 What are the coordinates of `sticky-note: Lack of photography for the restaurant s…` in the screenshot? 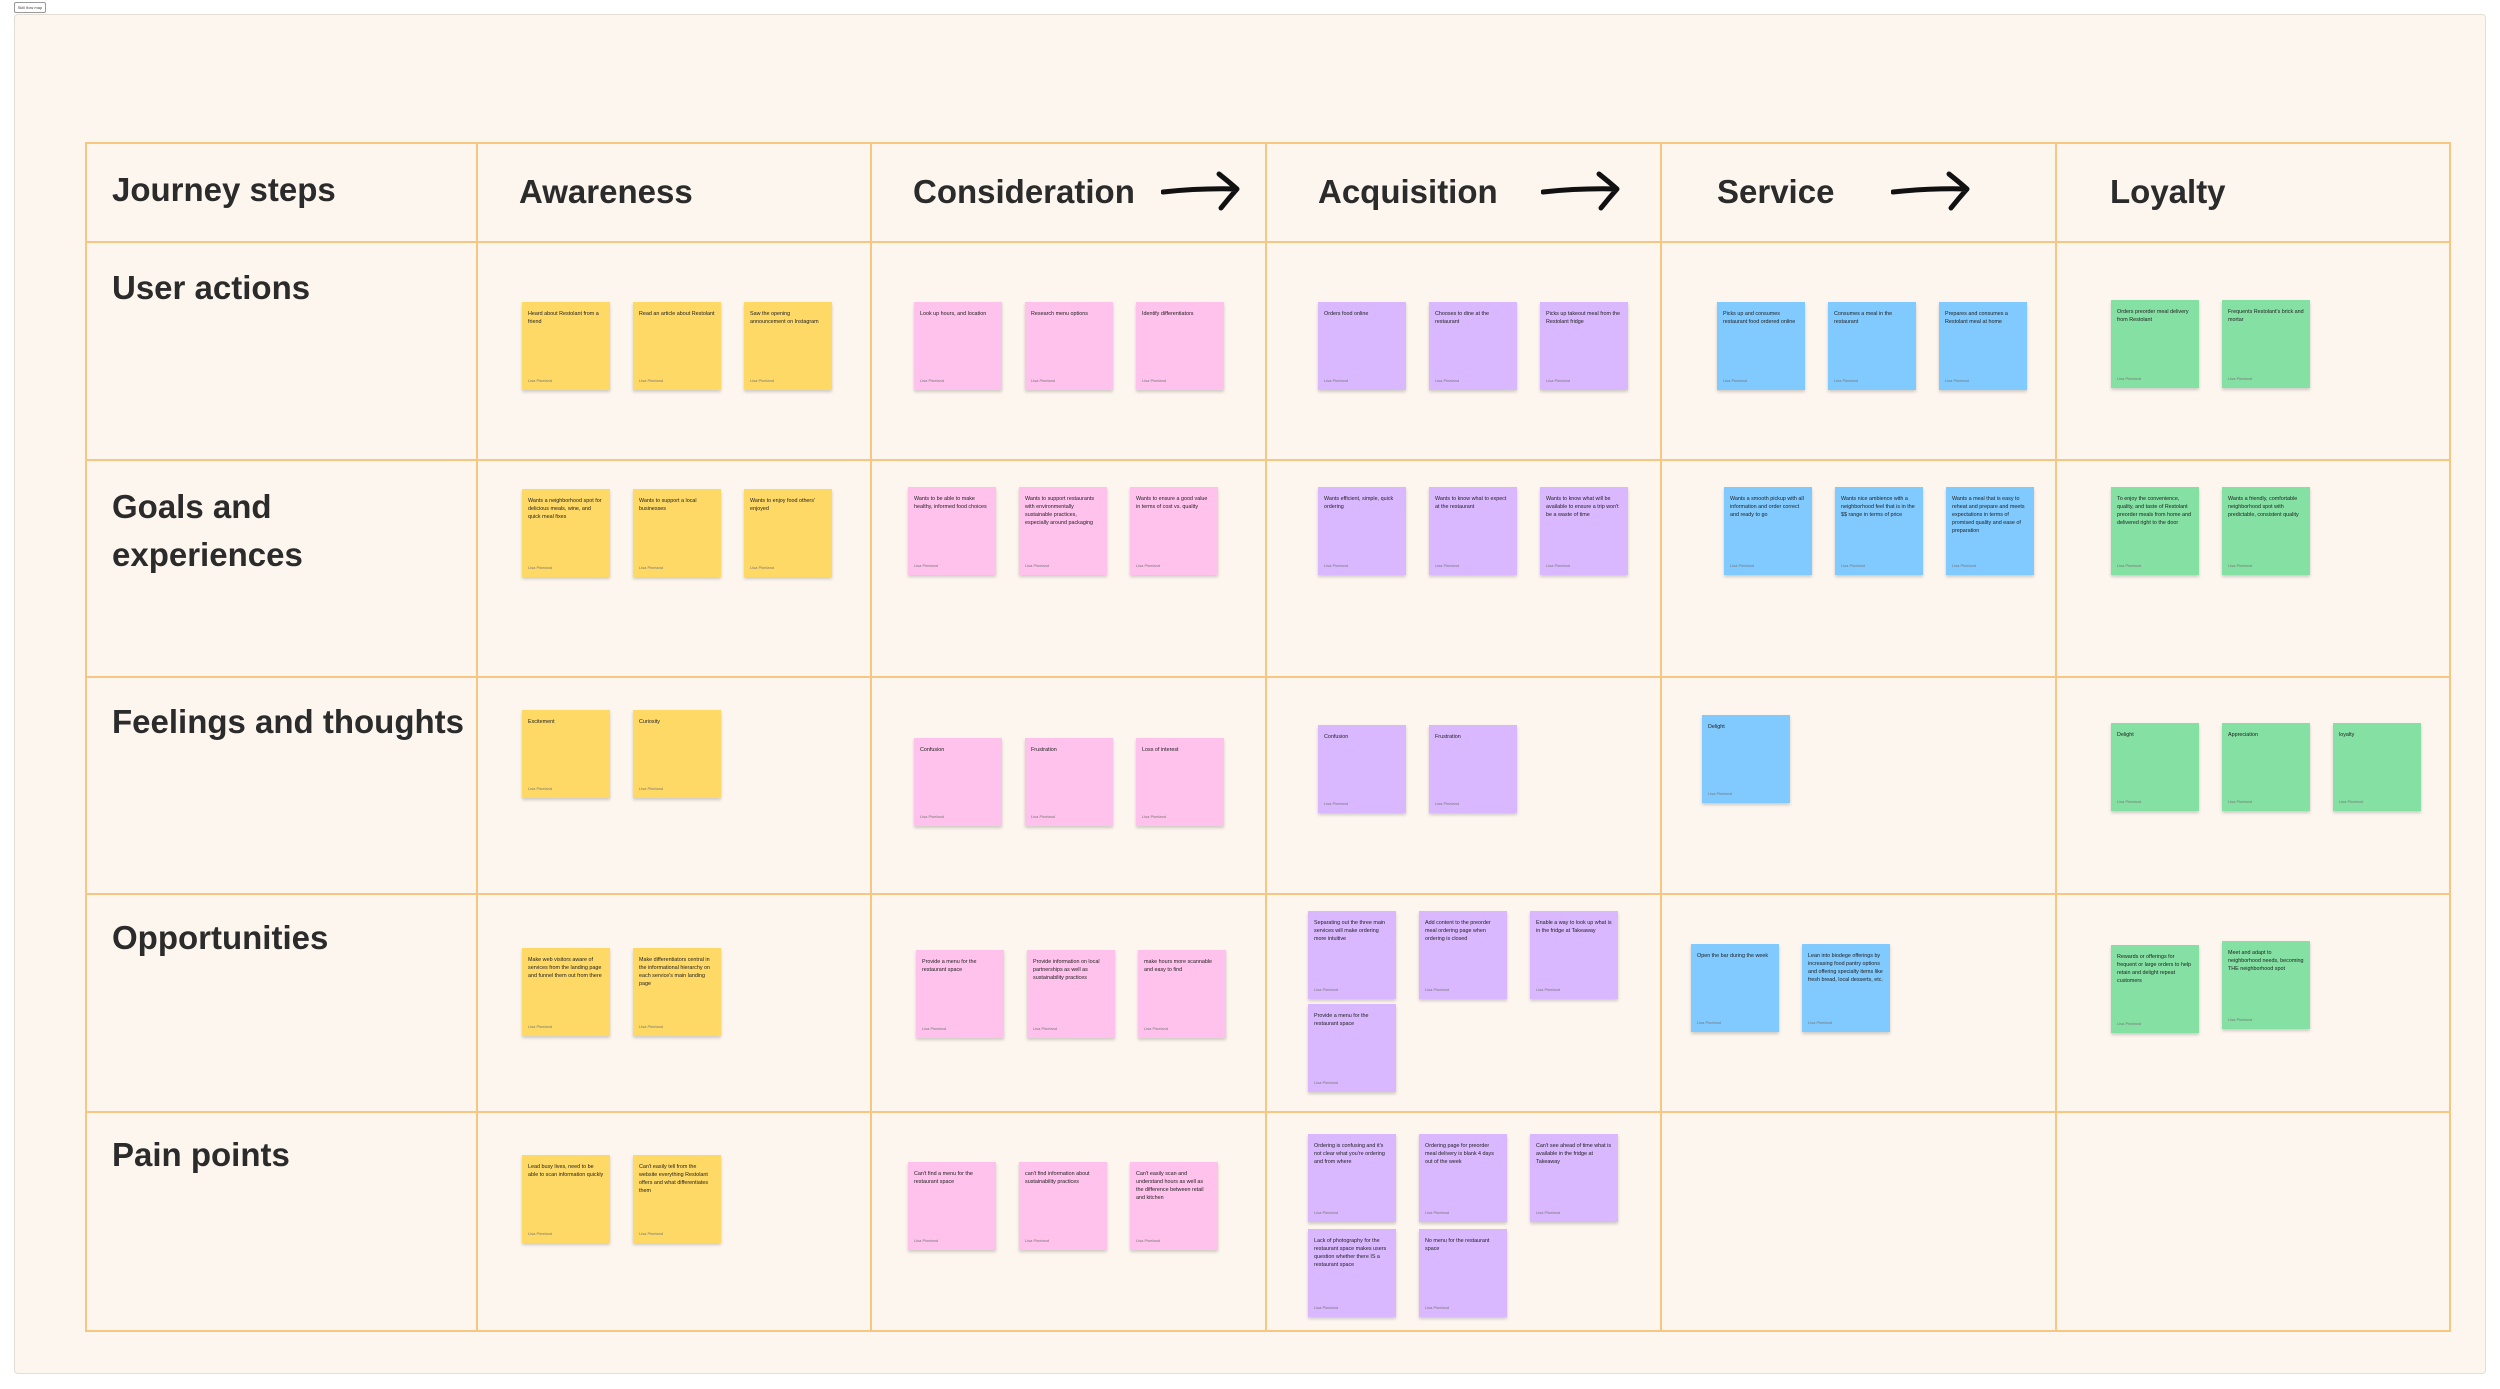 It's located at (1352, 1273).